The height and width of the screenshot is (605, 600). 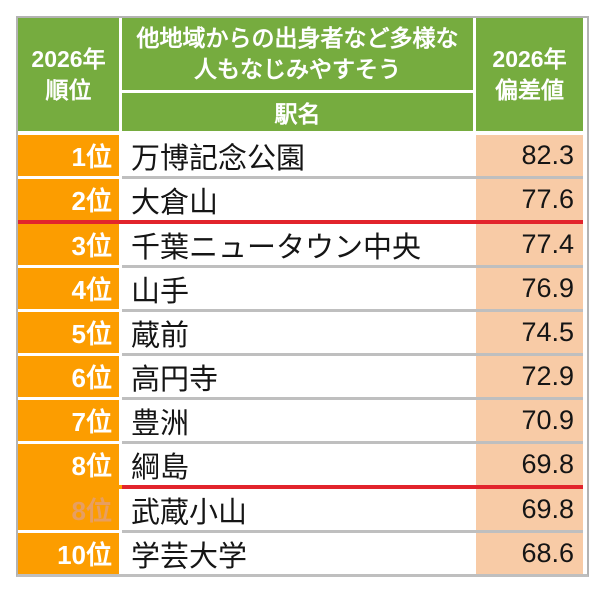 What do you see at coordinates (297, 376) in the screenshot?
I see `station-cell: 高円寺` at bounding box center [297, 376].